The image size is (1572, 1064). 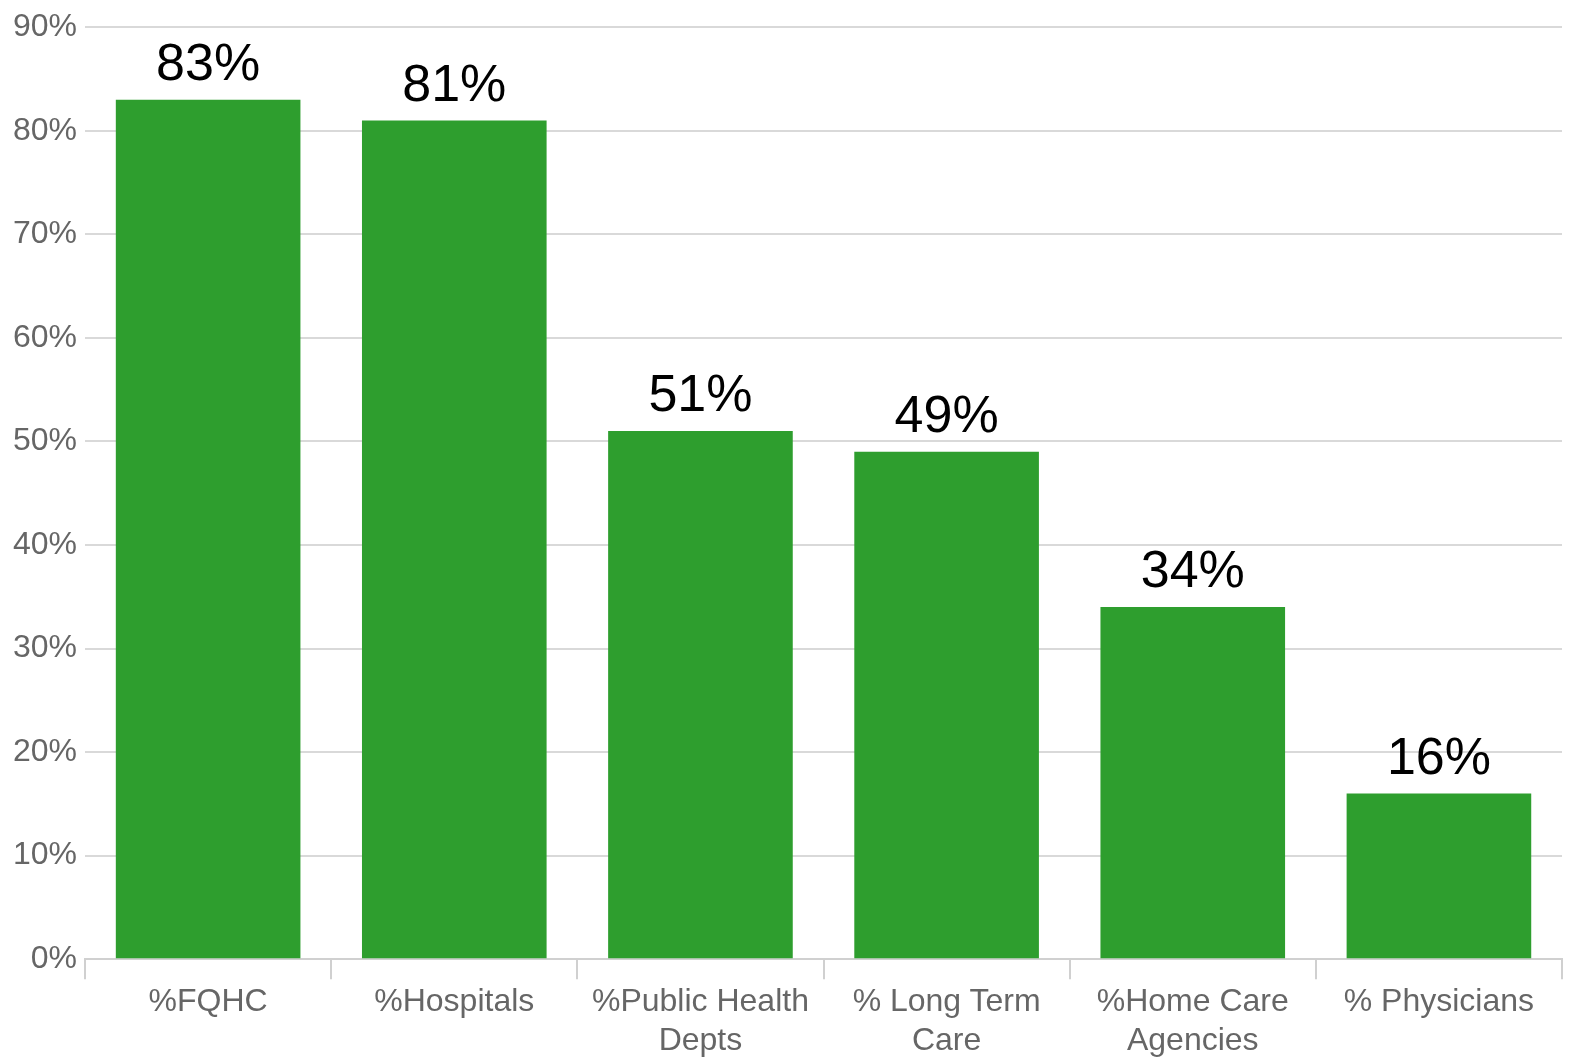 What do you see at coordinates (54, 957) in the screenshot?
I see `y-tick-label: 0%` at bounding box center [54, 957].